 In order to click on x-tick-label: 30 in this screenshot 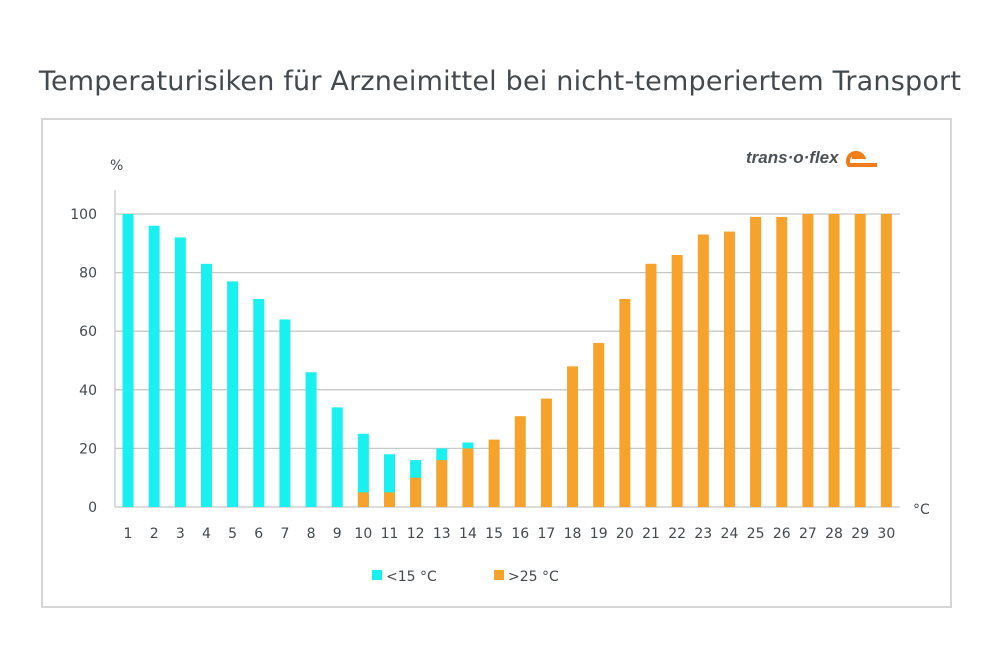, I will do `click(886, 534)`.